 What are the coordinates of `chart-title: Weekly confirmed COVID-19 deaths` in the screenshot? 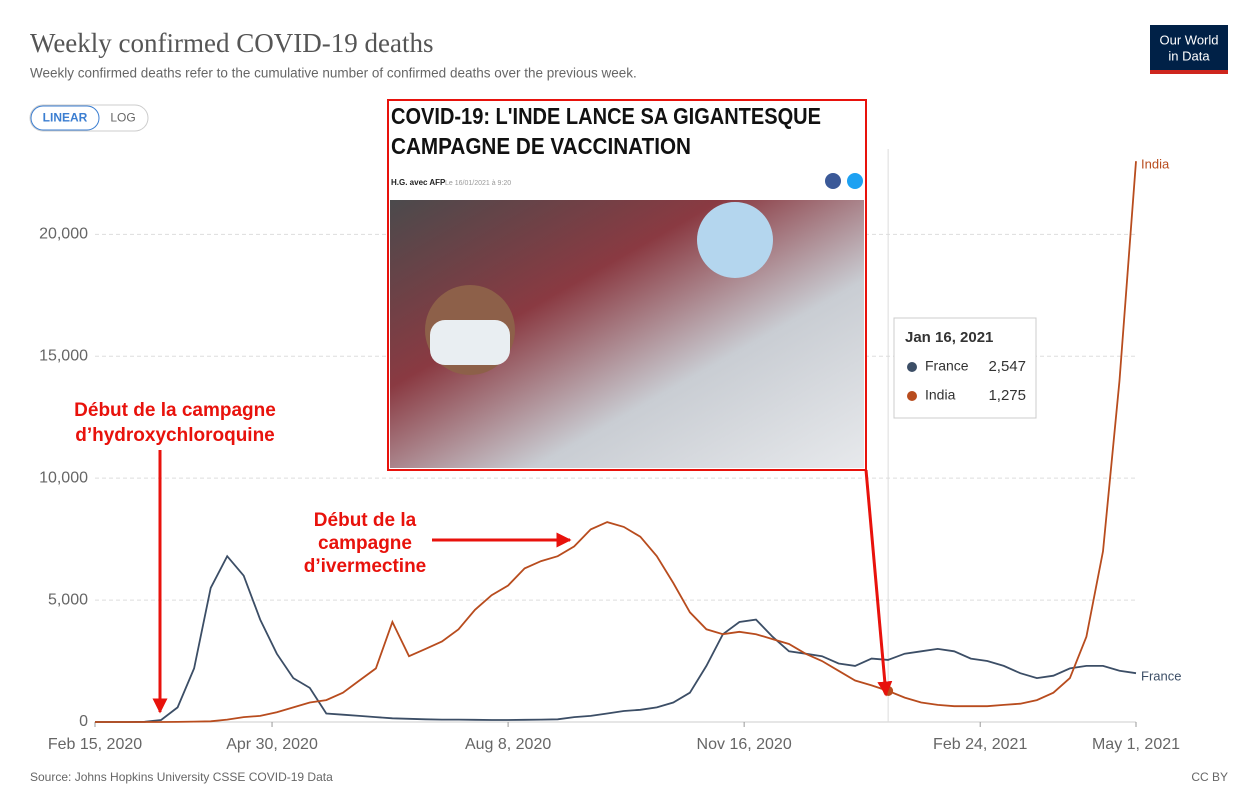 It's located at (231, 43).